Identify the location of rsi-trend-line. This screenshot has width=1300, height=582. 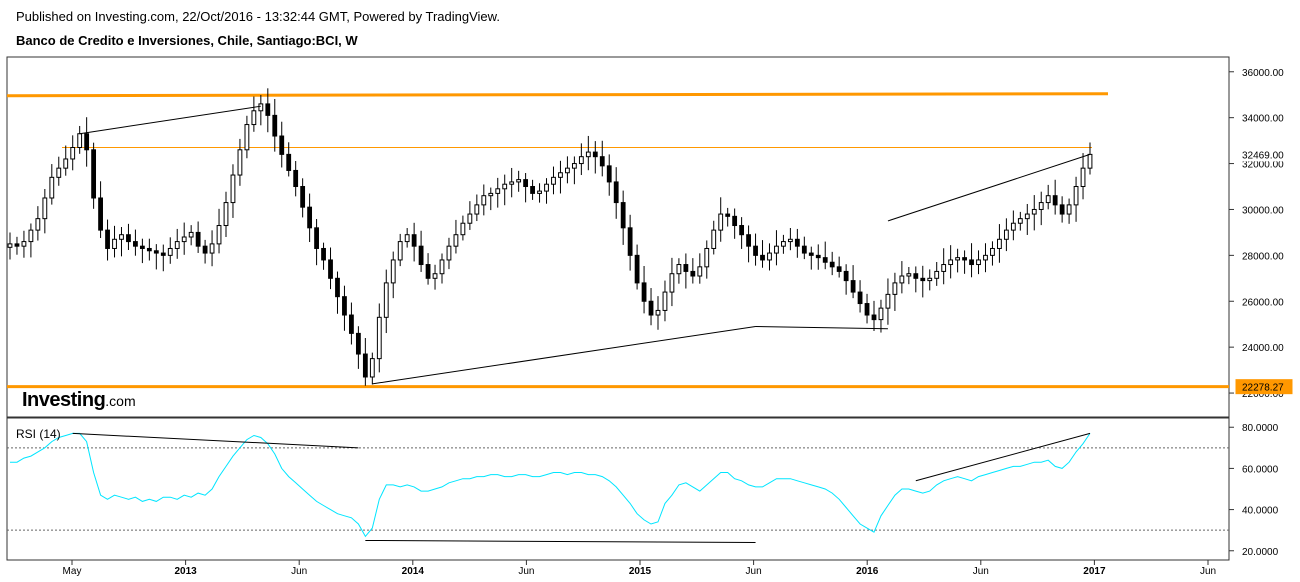
(560, 541).